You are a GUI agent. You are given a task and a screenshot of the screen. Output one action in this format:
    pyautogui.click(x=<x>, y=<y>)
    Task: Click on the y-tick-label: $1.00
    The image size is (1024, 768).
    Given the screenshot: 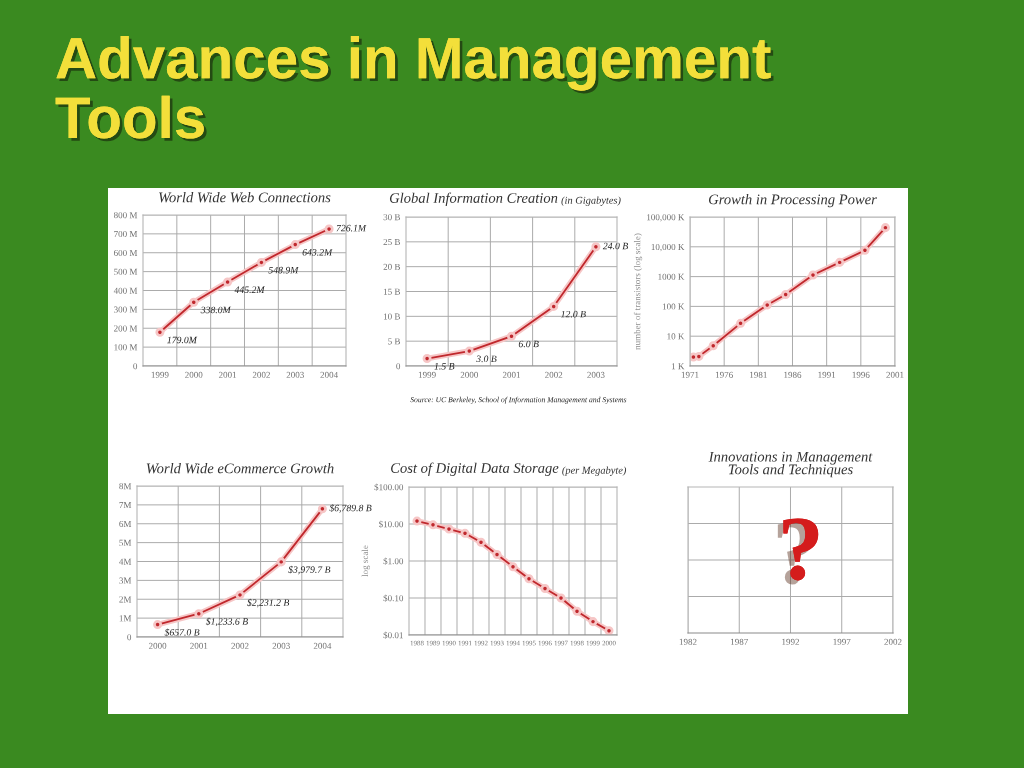 What is the action you would take?
    pyautogui.click(x=393, y=561)
    